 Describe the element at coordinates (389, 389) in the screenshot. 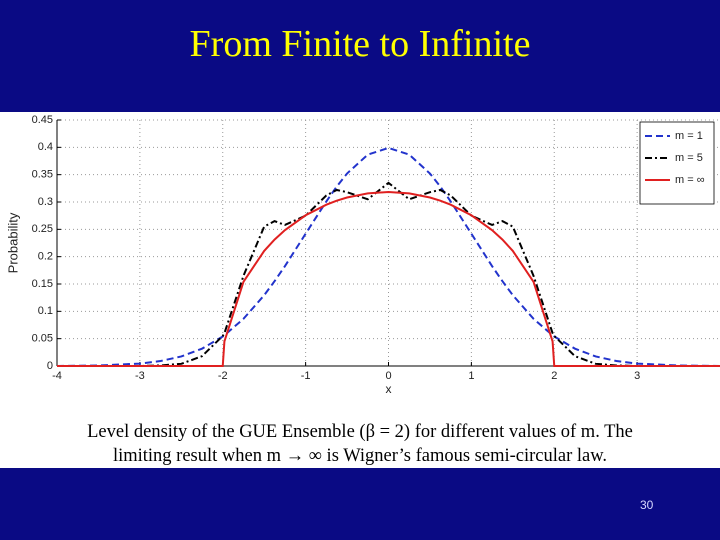

I see `x-axis-label: x` at that location.